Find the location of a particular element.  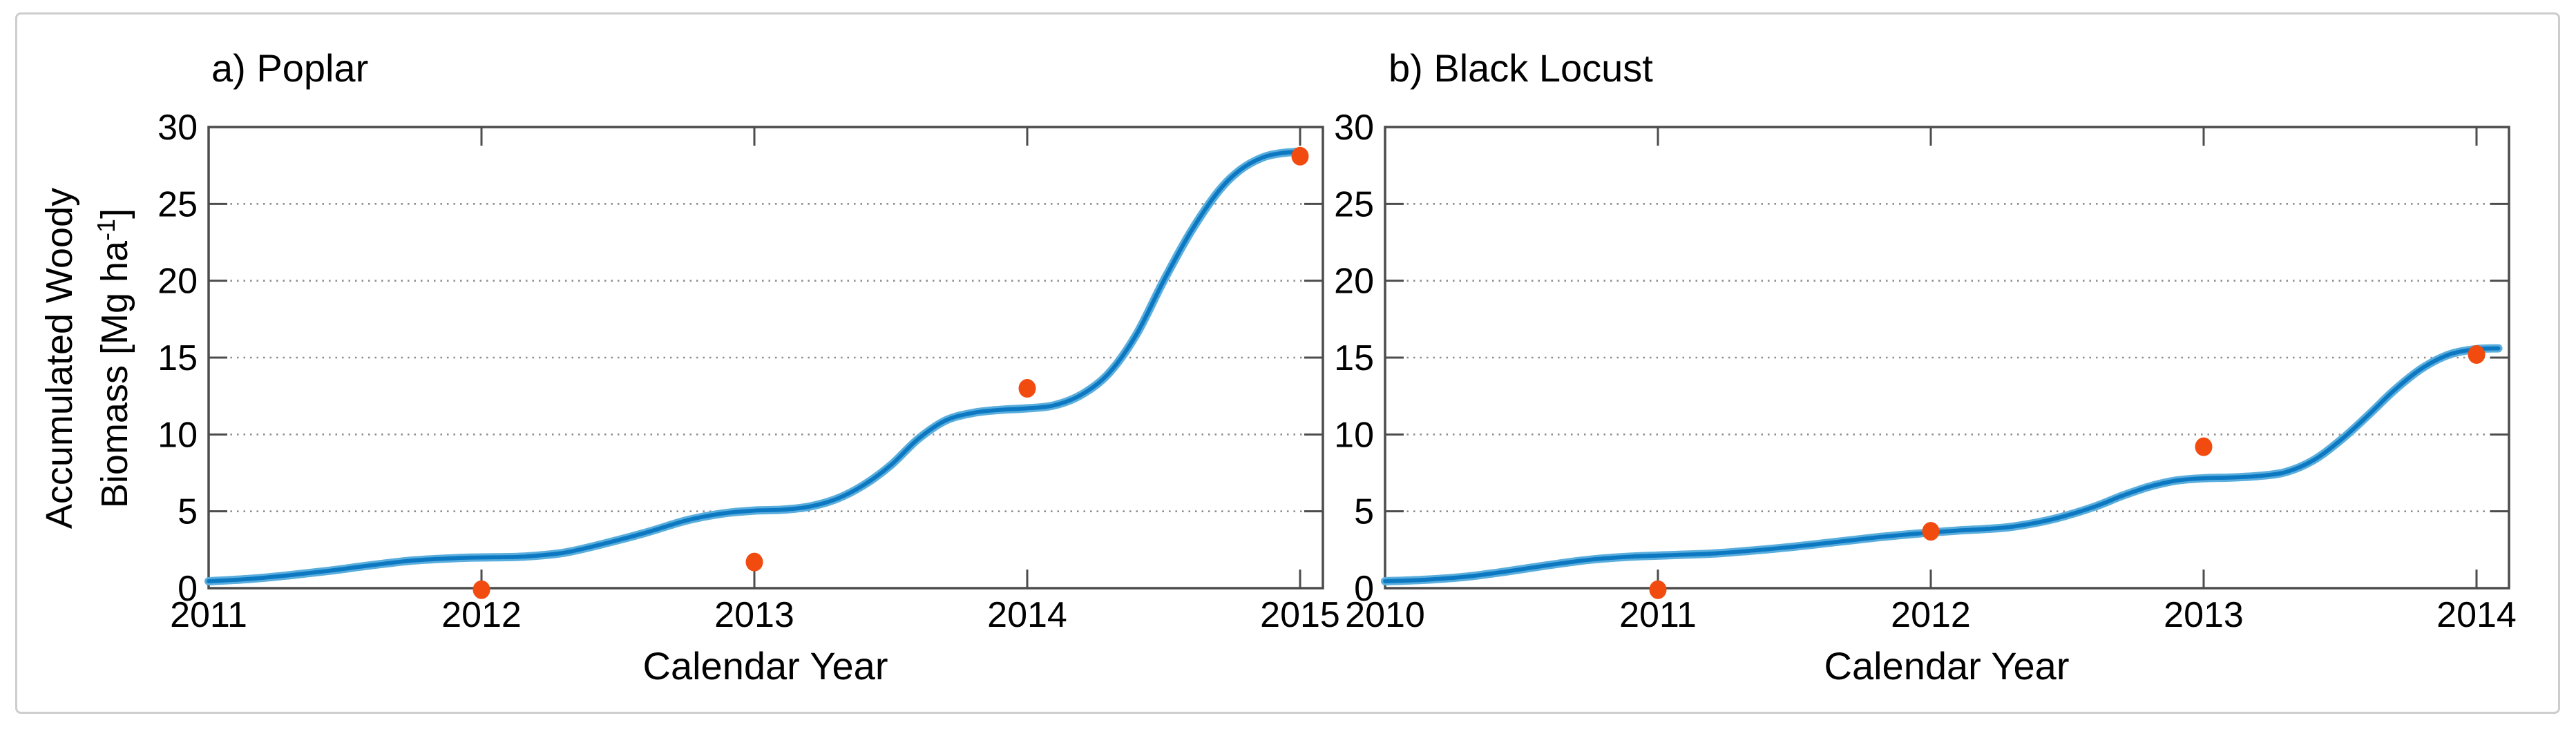

panel-a-title: a) Poplar is located at coordinates (290, 68).